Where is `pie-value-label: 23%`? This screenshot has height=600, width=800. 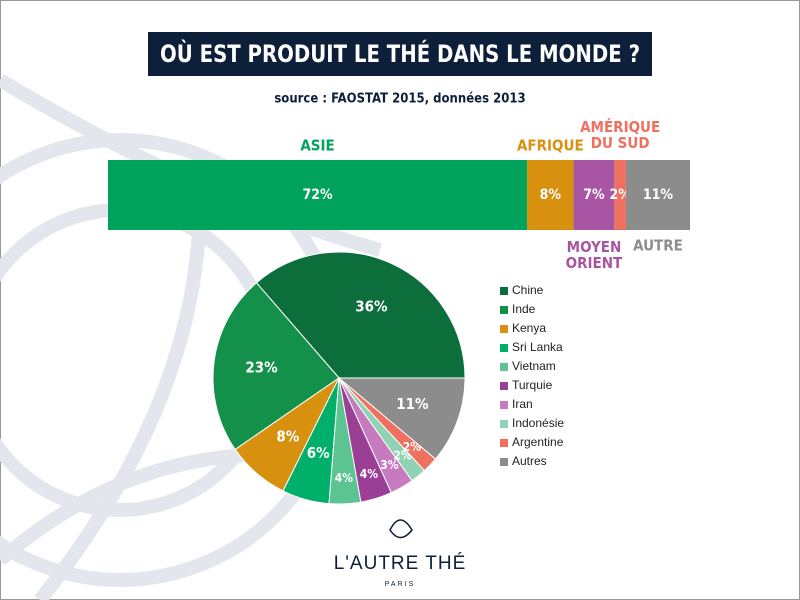 pie-value-label: 23% is located at coordinates (261, 368).